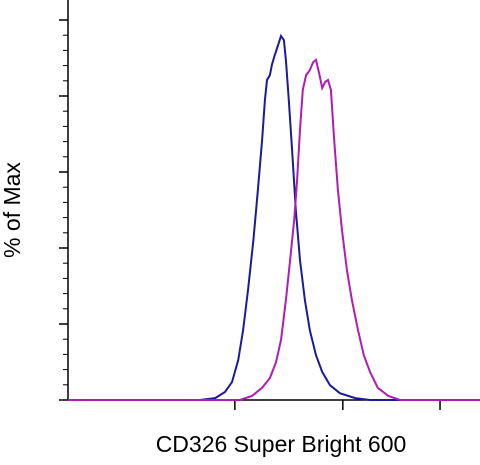 The image size is (480, 465). Describe the element at coordinates (12, 210) in the screenshot. I see `y-axis-label: % of Max` at that location.